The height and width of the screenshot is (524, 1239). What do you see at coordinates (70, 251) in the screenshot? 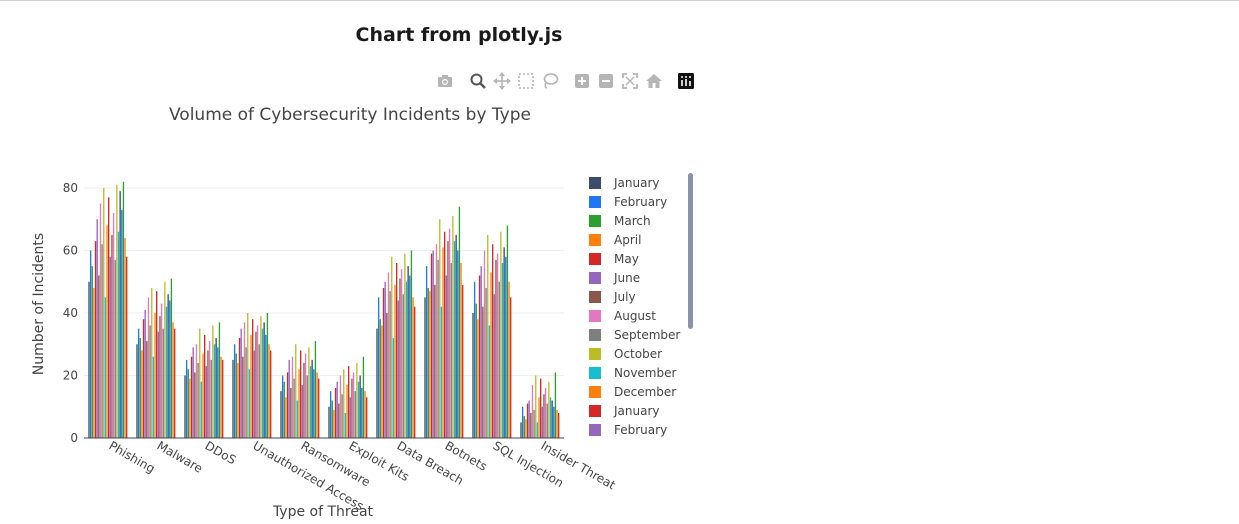
I see `y-tick-label: 60` at bounding box center [70, 251].